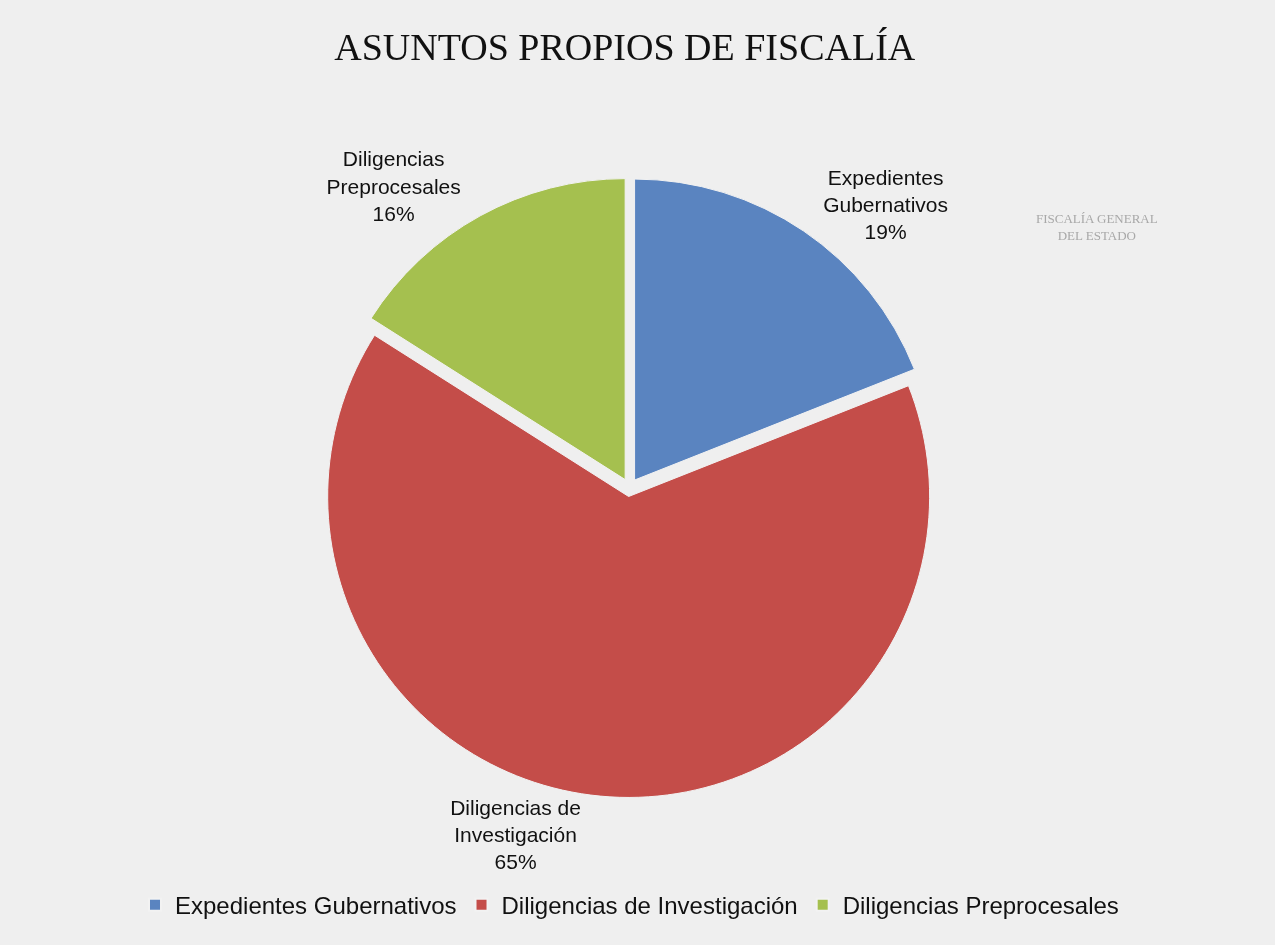 The width and height of the screenshot is (1275, 945). Describe the element at coordinates (886, 191) in the screenshot. I see `slice-label: Expedientes Gubernativos` at that location.